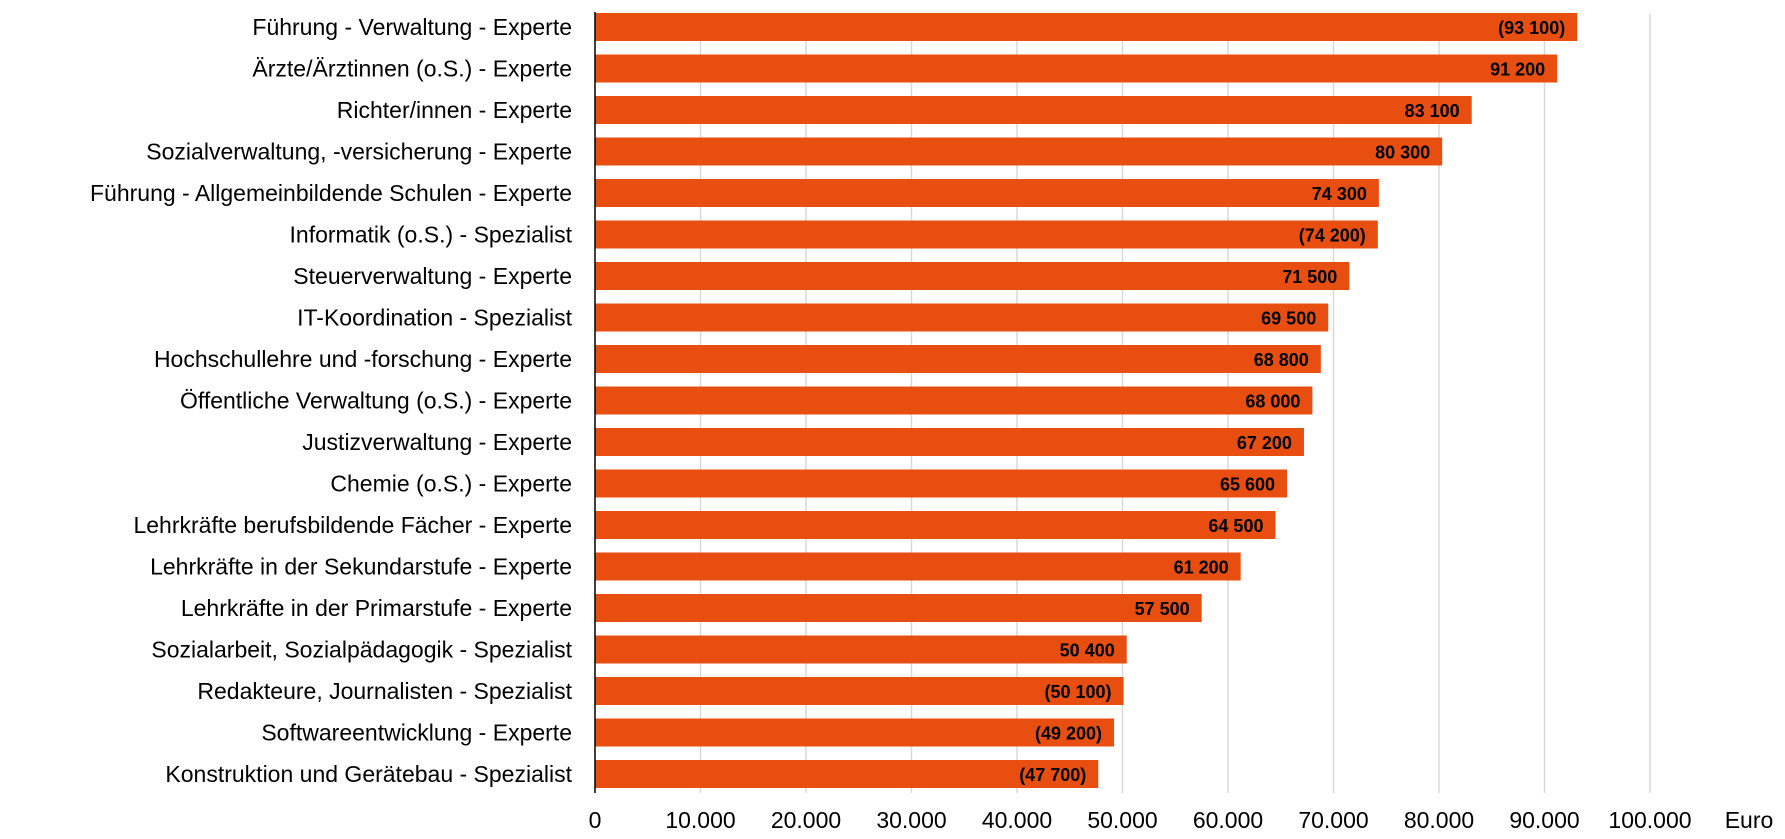 The image size is (1785, 839). I want to click on x-tick-label: 0, so click(595, 820).